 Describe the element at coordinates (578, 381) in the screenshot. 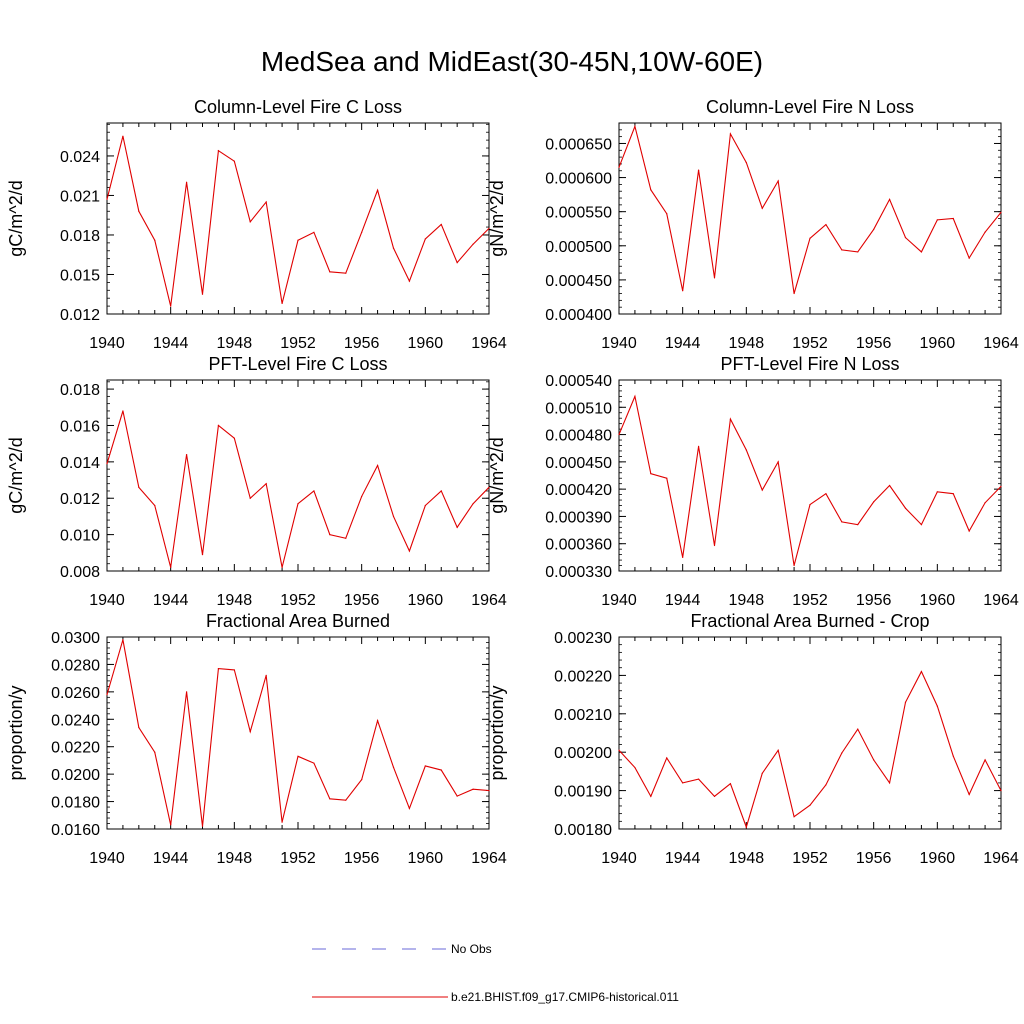

I see `y-tick-label: 0.000540` at that location.